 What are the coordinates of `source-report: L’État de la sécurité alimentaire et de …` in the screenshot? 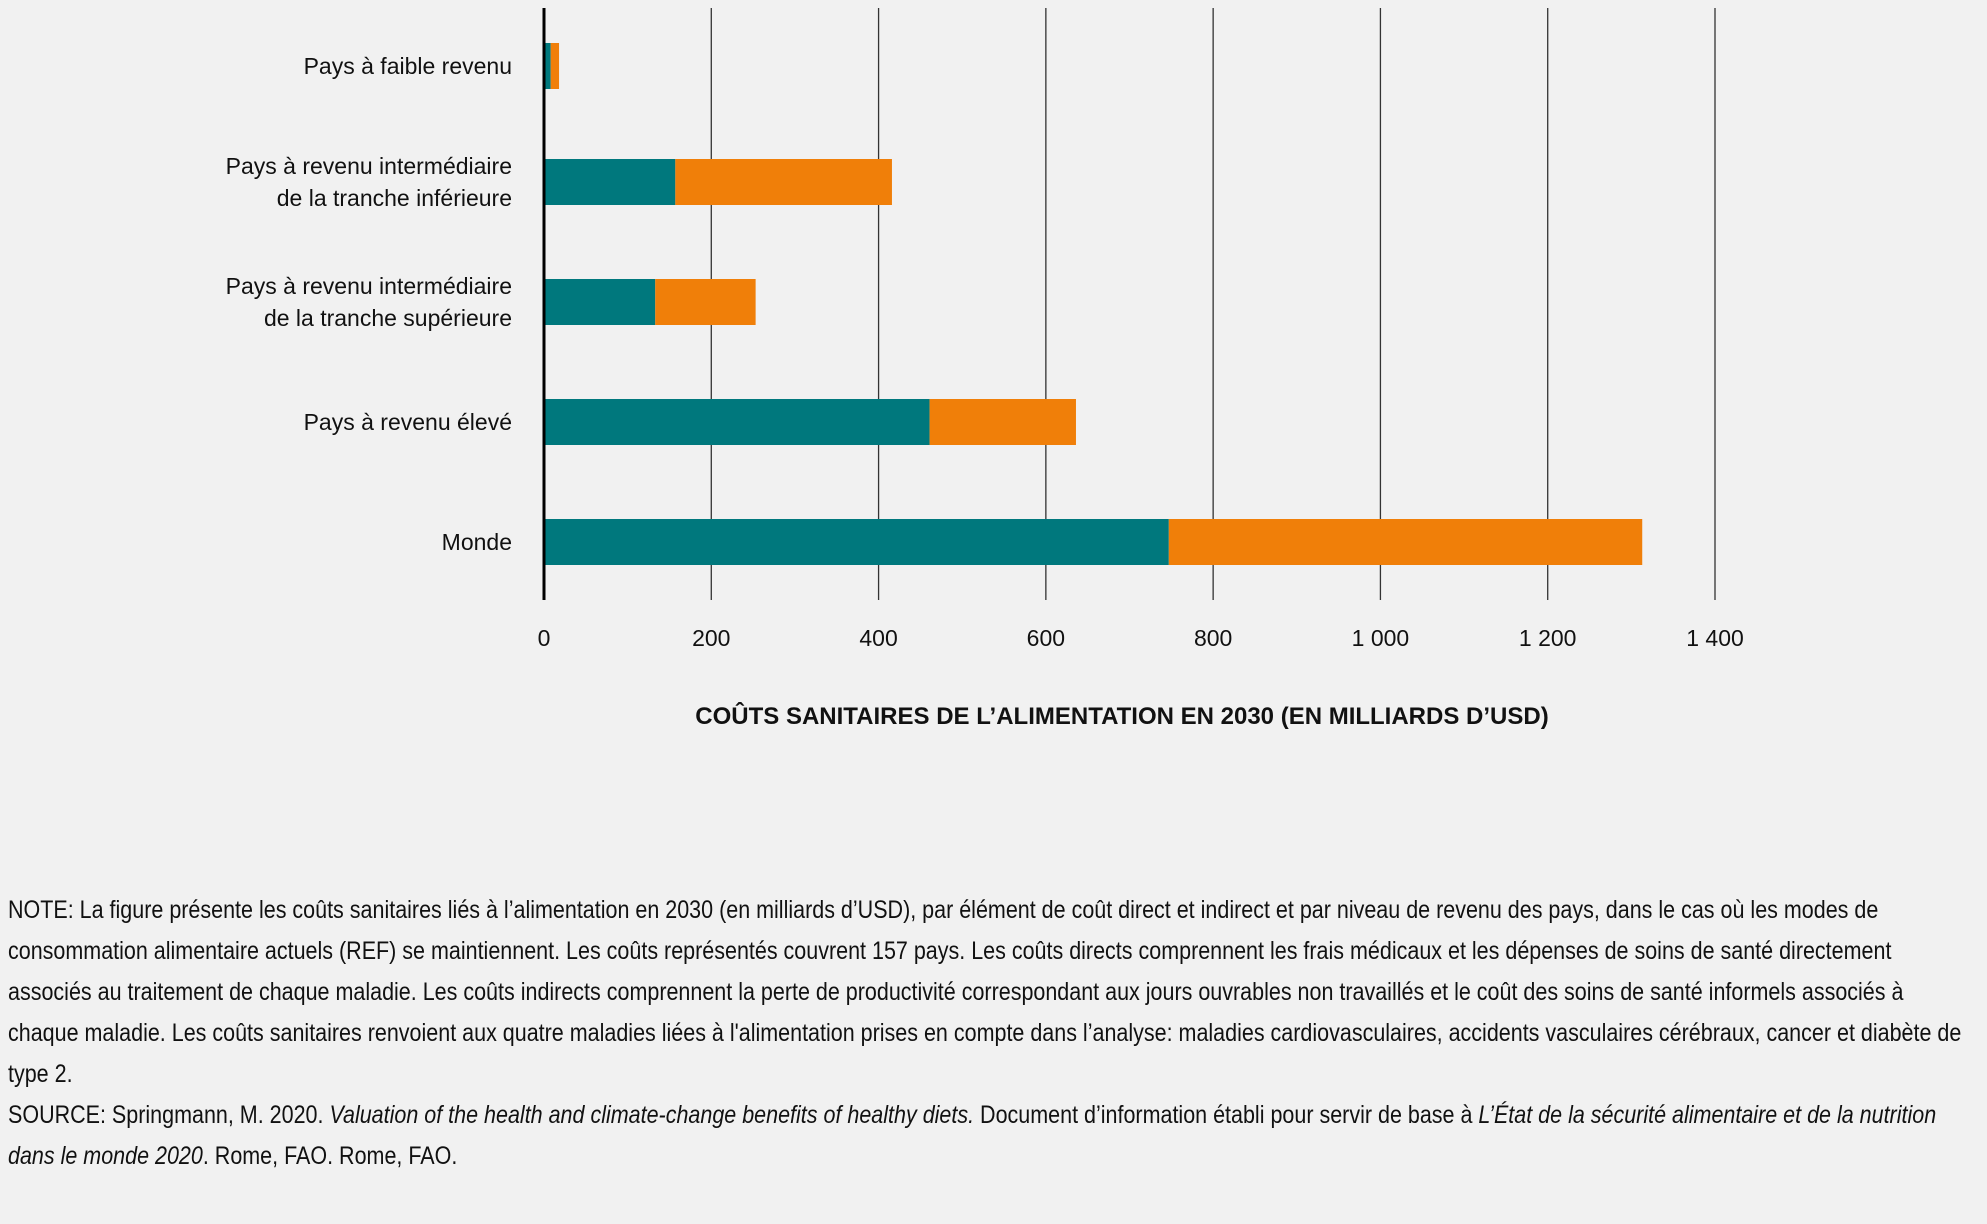 It's located at (972, 1135).